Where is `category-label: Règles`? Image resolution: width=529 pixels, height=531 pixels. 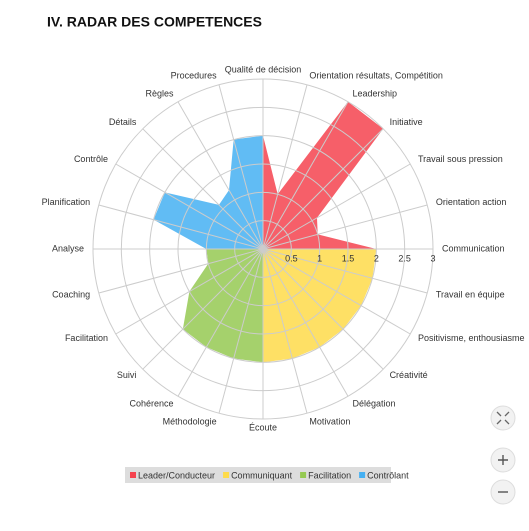
category-label: Règles is located at coordinates (159, 93).